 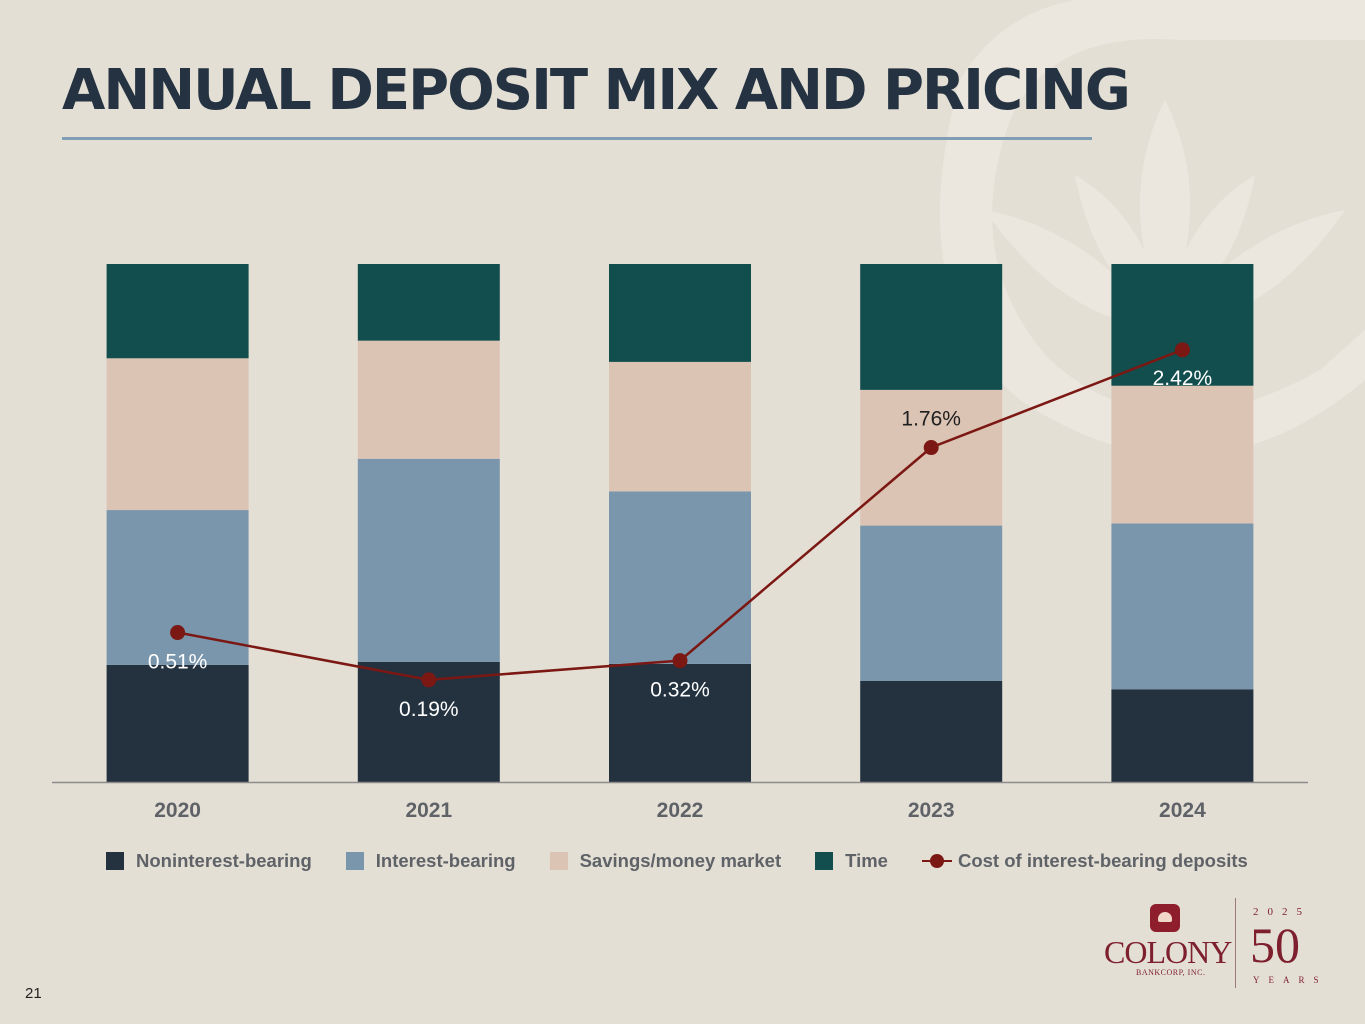 What do you see at coordinates (177, 311) in the screenshot?
I see `bar-2020-time` at bounding box center [177, 311].